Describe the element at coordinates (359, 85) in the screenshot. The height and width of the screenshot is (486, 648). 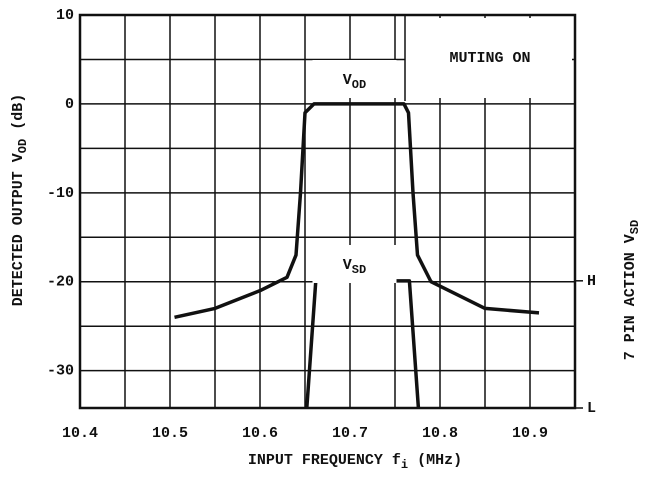
I see `series-label-sub: OD` at that location.